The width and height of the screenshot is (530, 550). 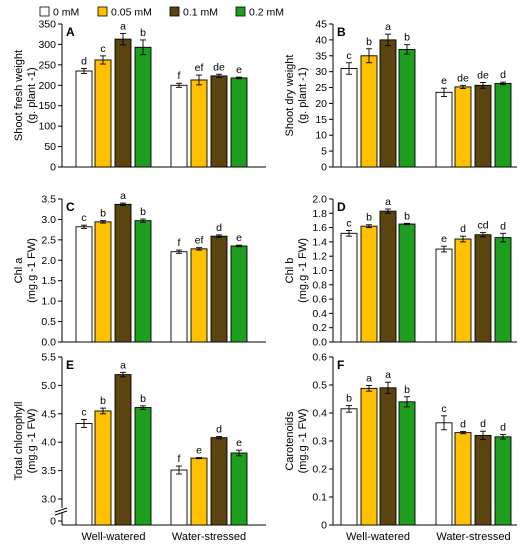 I want to click on y-tick-label: 300, so click(x=47, y=45).